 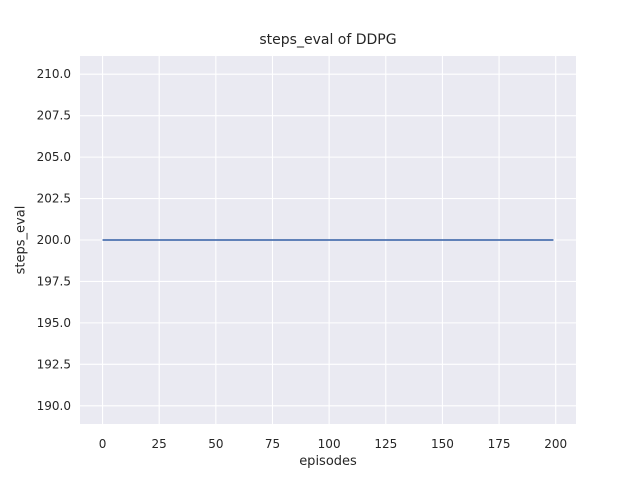 What do you see at coordinates (54, 157) in the screenshot?
I see `y-tick-label: 205.0` at bounding box center [54, 157].